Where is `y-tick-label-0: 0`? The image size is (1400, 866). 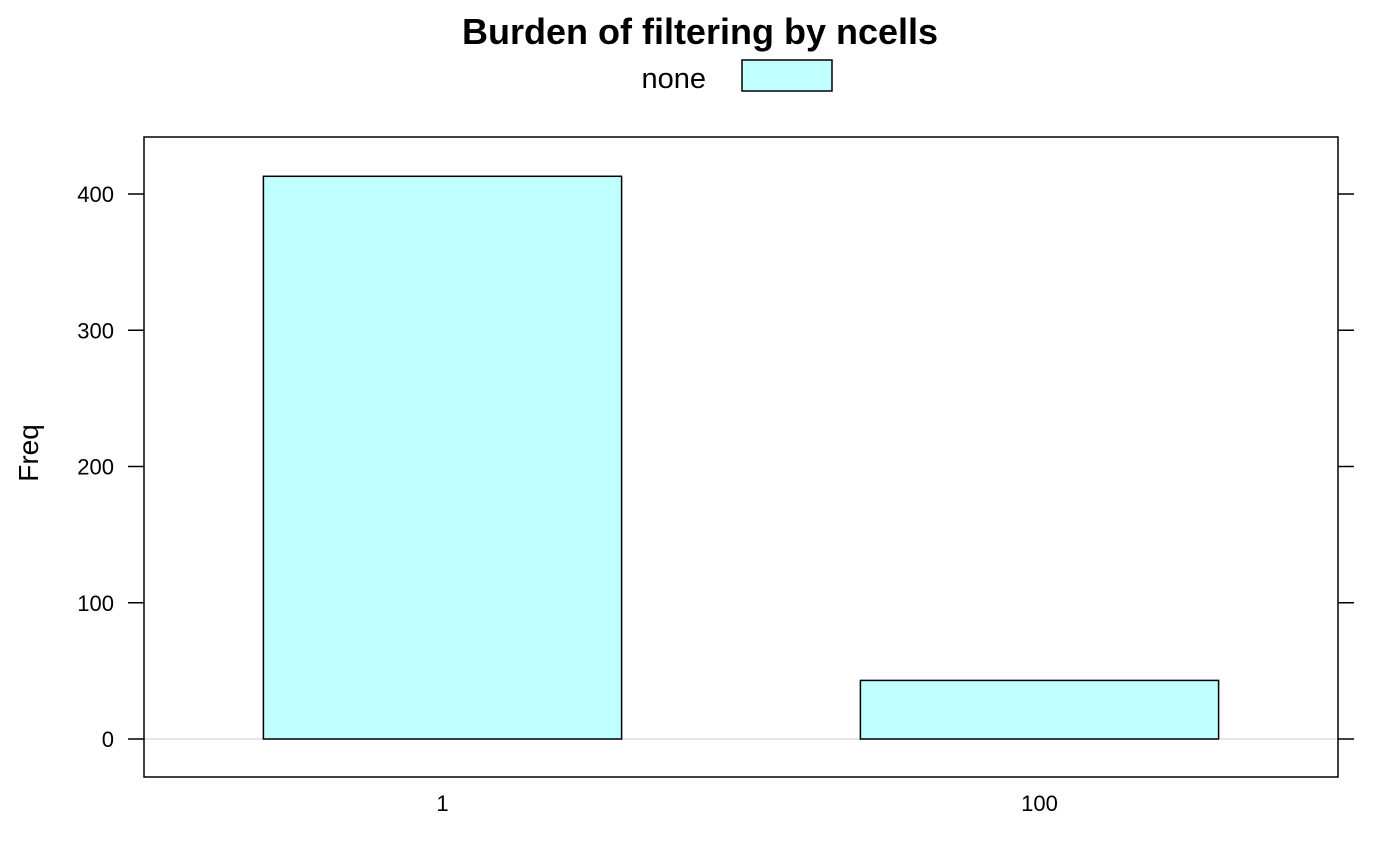
y-tick-label-0: 0 is located at coordinates (108, 739).